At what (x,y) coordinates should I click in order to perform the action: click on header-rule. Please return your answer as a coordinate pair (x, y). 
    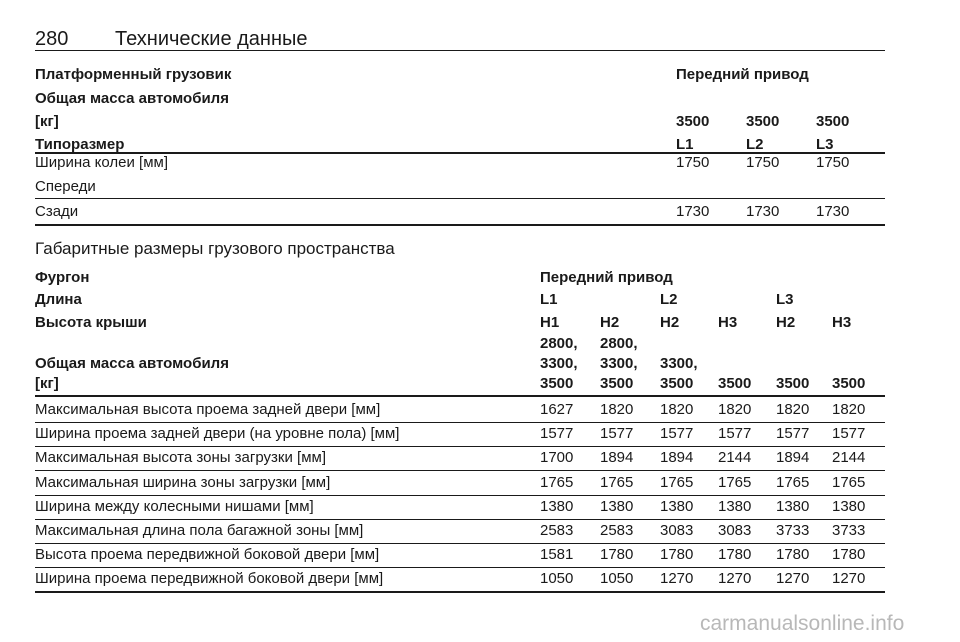
    Looking at the image, I should click on (460, 50).